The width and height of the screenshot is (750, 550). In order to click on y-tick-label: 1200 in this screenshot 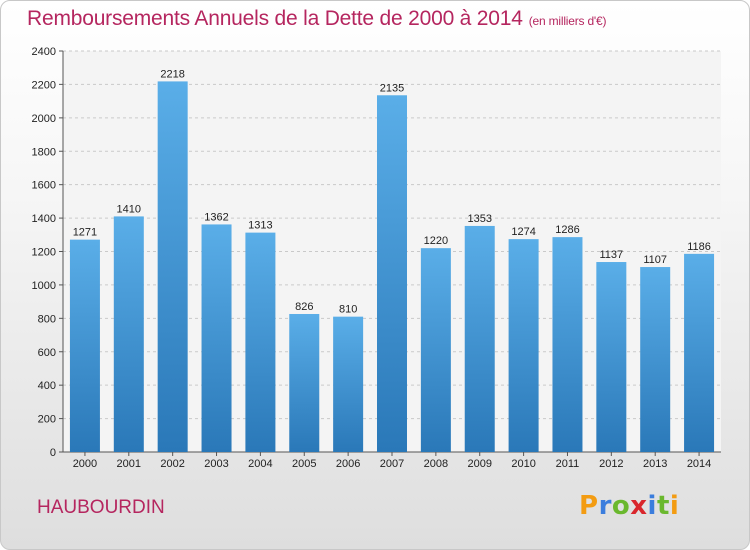, I will do `click(44, 253)`.